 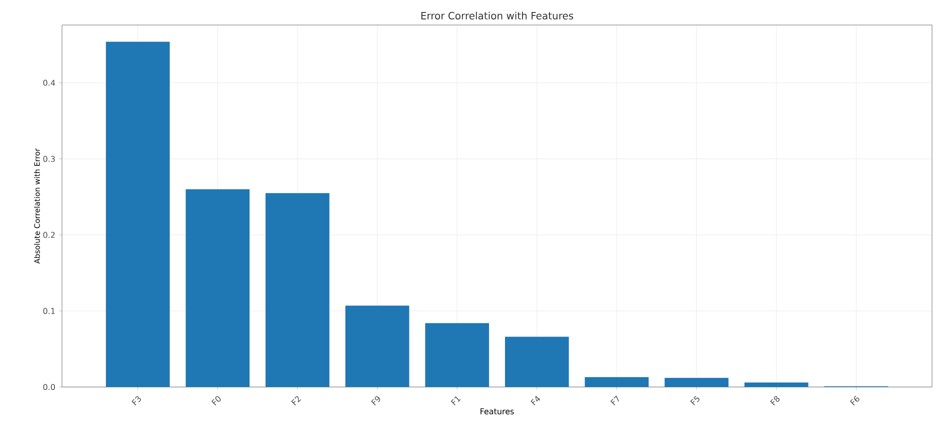 I want to click on y-tick-label: 0.3, so click(x=49, y=159).